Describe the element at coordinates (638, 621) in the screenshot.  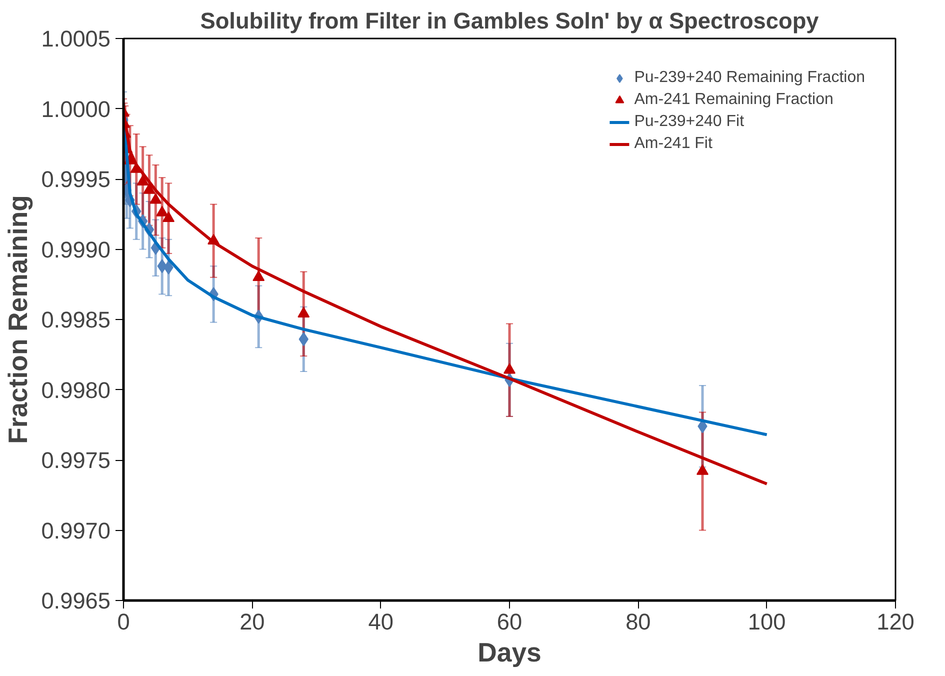
I see `x-tick-label: 80` at that location.